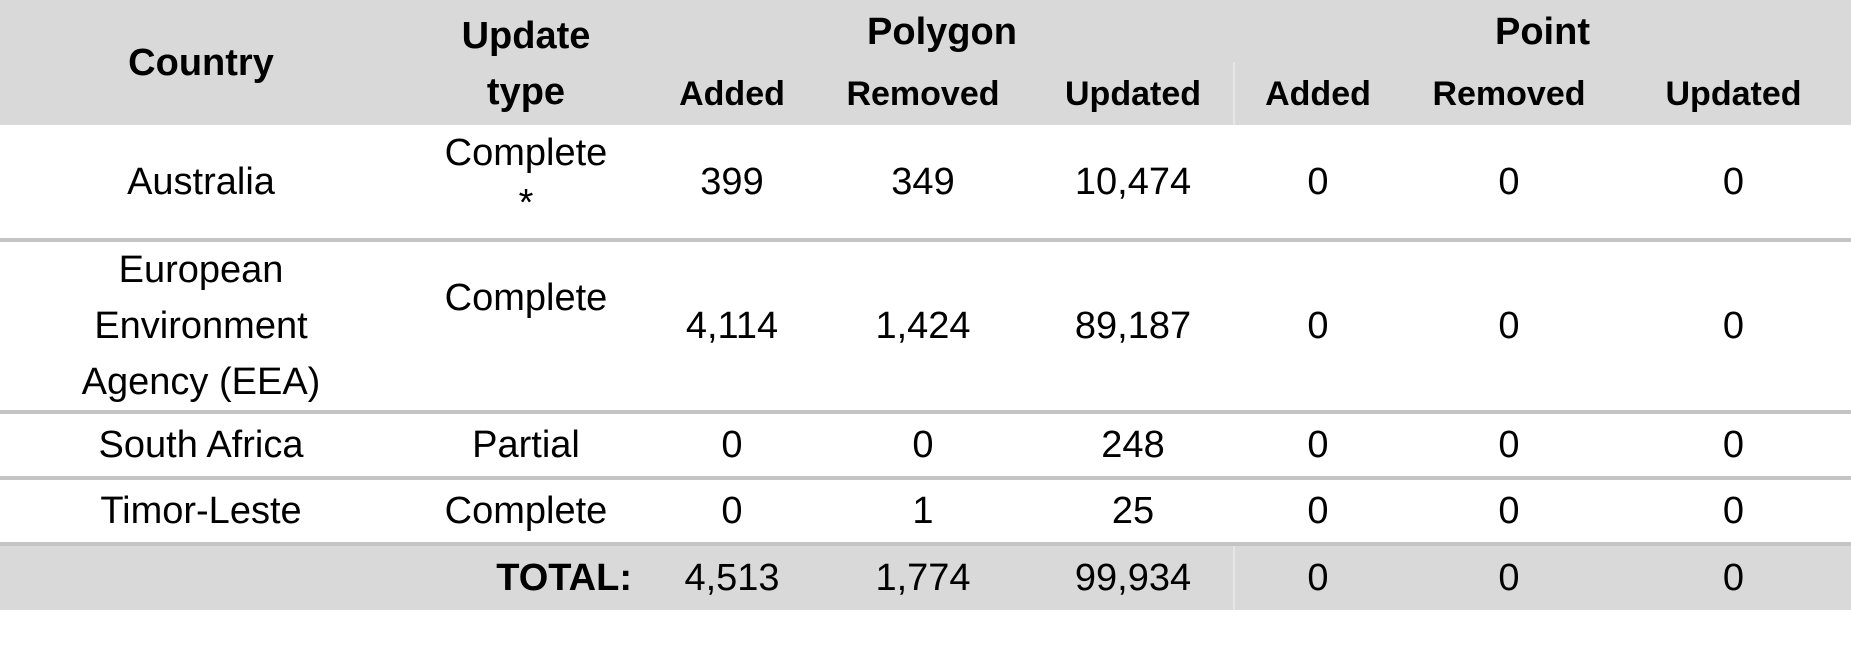  I want to click on cell-polygon-added: 399, so click(732, 181).